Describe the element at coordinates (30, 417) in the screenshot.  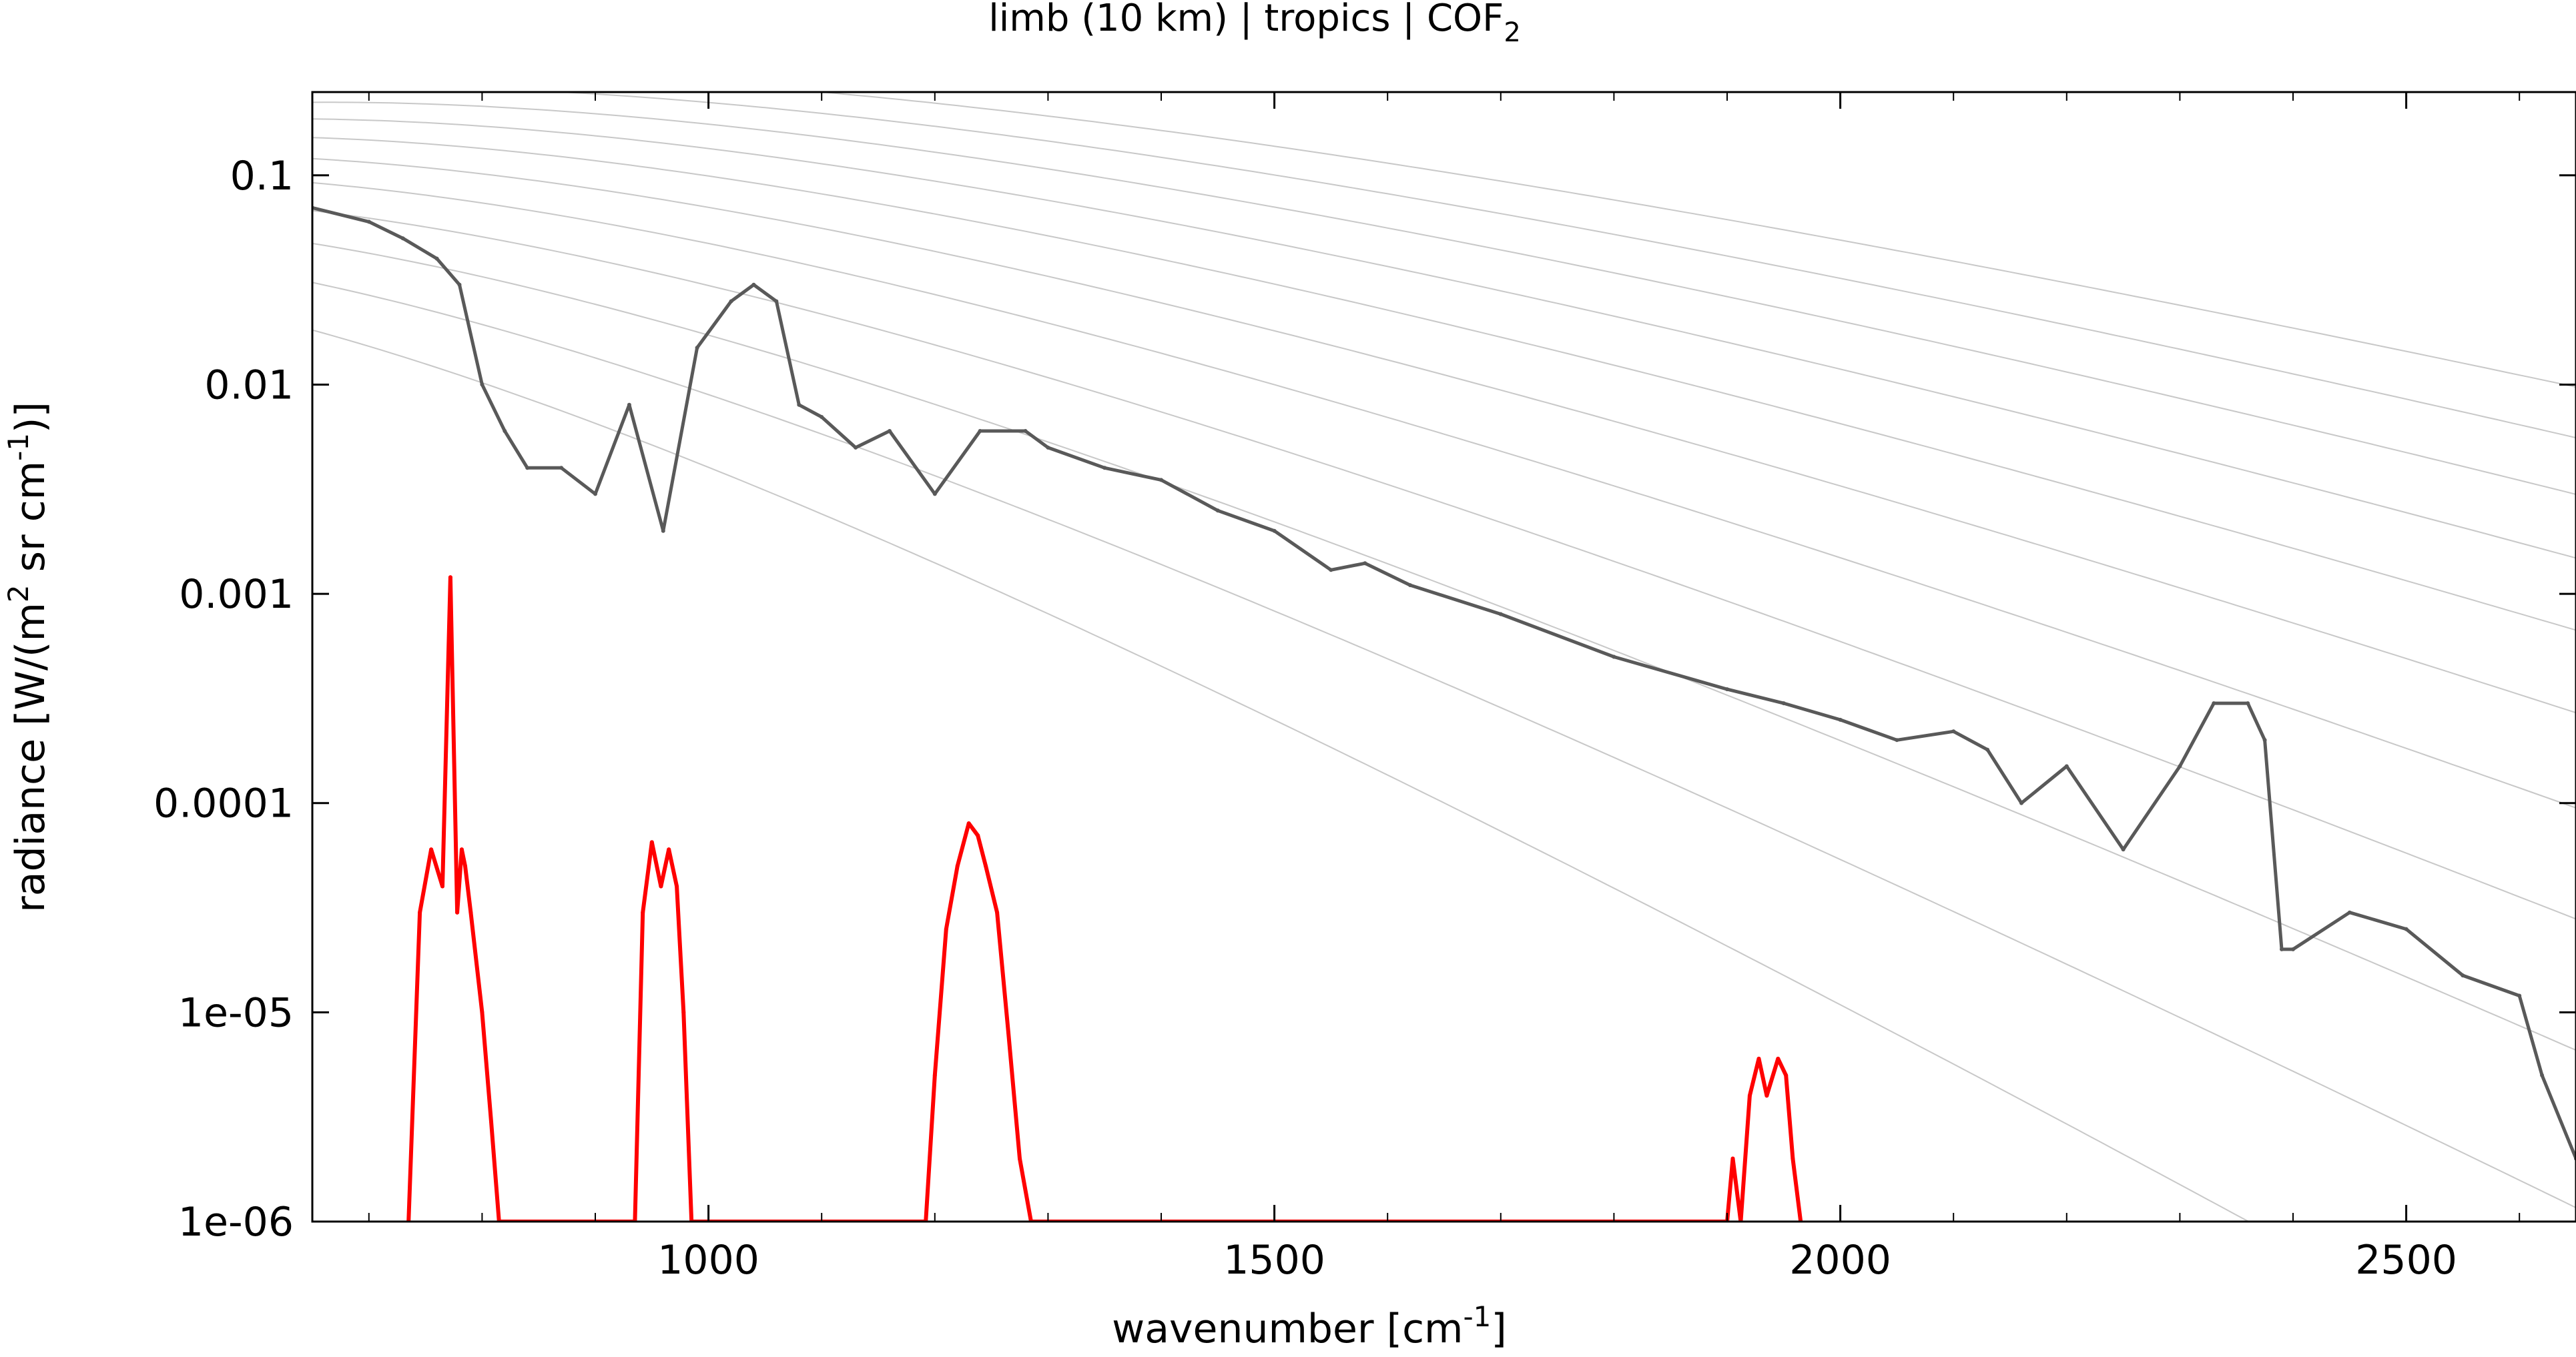
I see `y-axis-label-c: )]` at that location.